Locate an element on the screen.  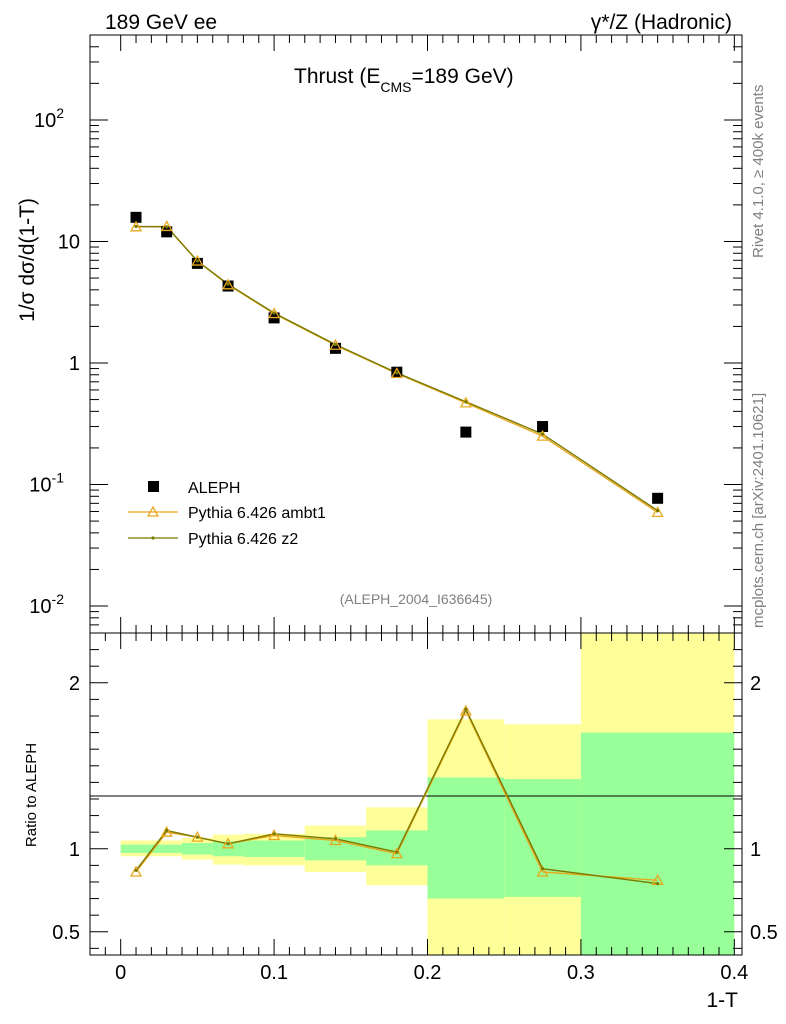
ratio-ytick-label: 2 is located at coordinates (74, 684).